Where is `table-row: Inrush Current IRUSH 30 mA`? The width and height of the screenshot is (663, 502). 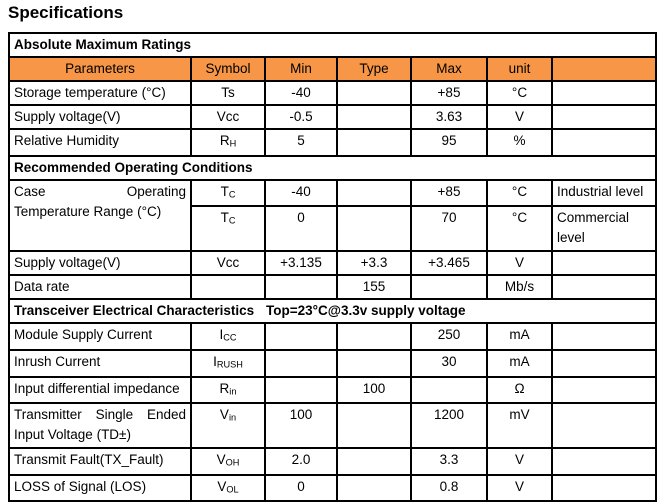 table-row: Inrush Current IRUSH 30 mA is located at coordinates (333, 363).